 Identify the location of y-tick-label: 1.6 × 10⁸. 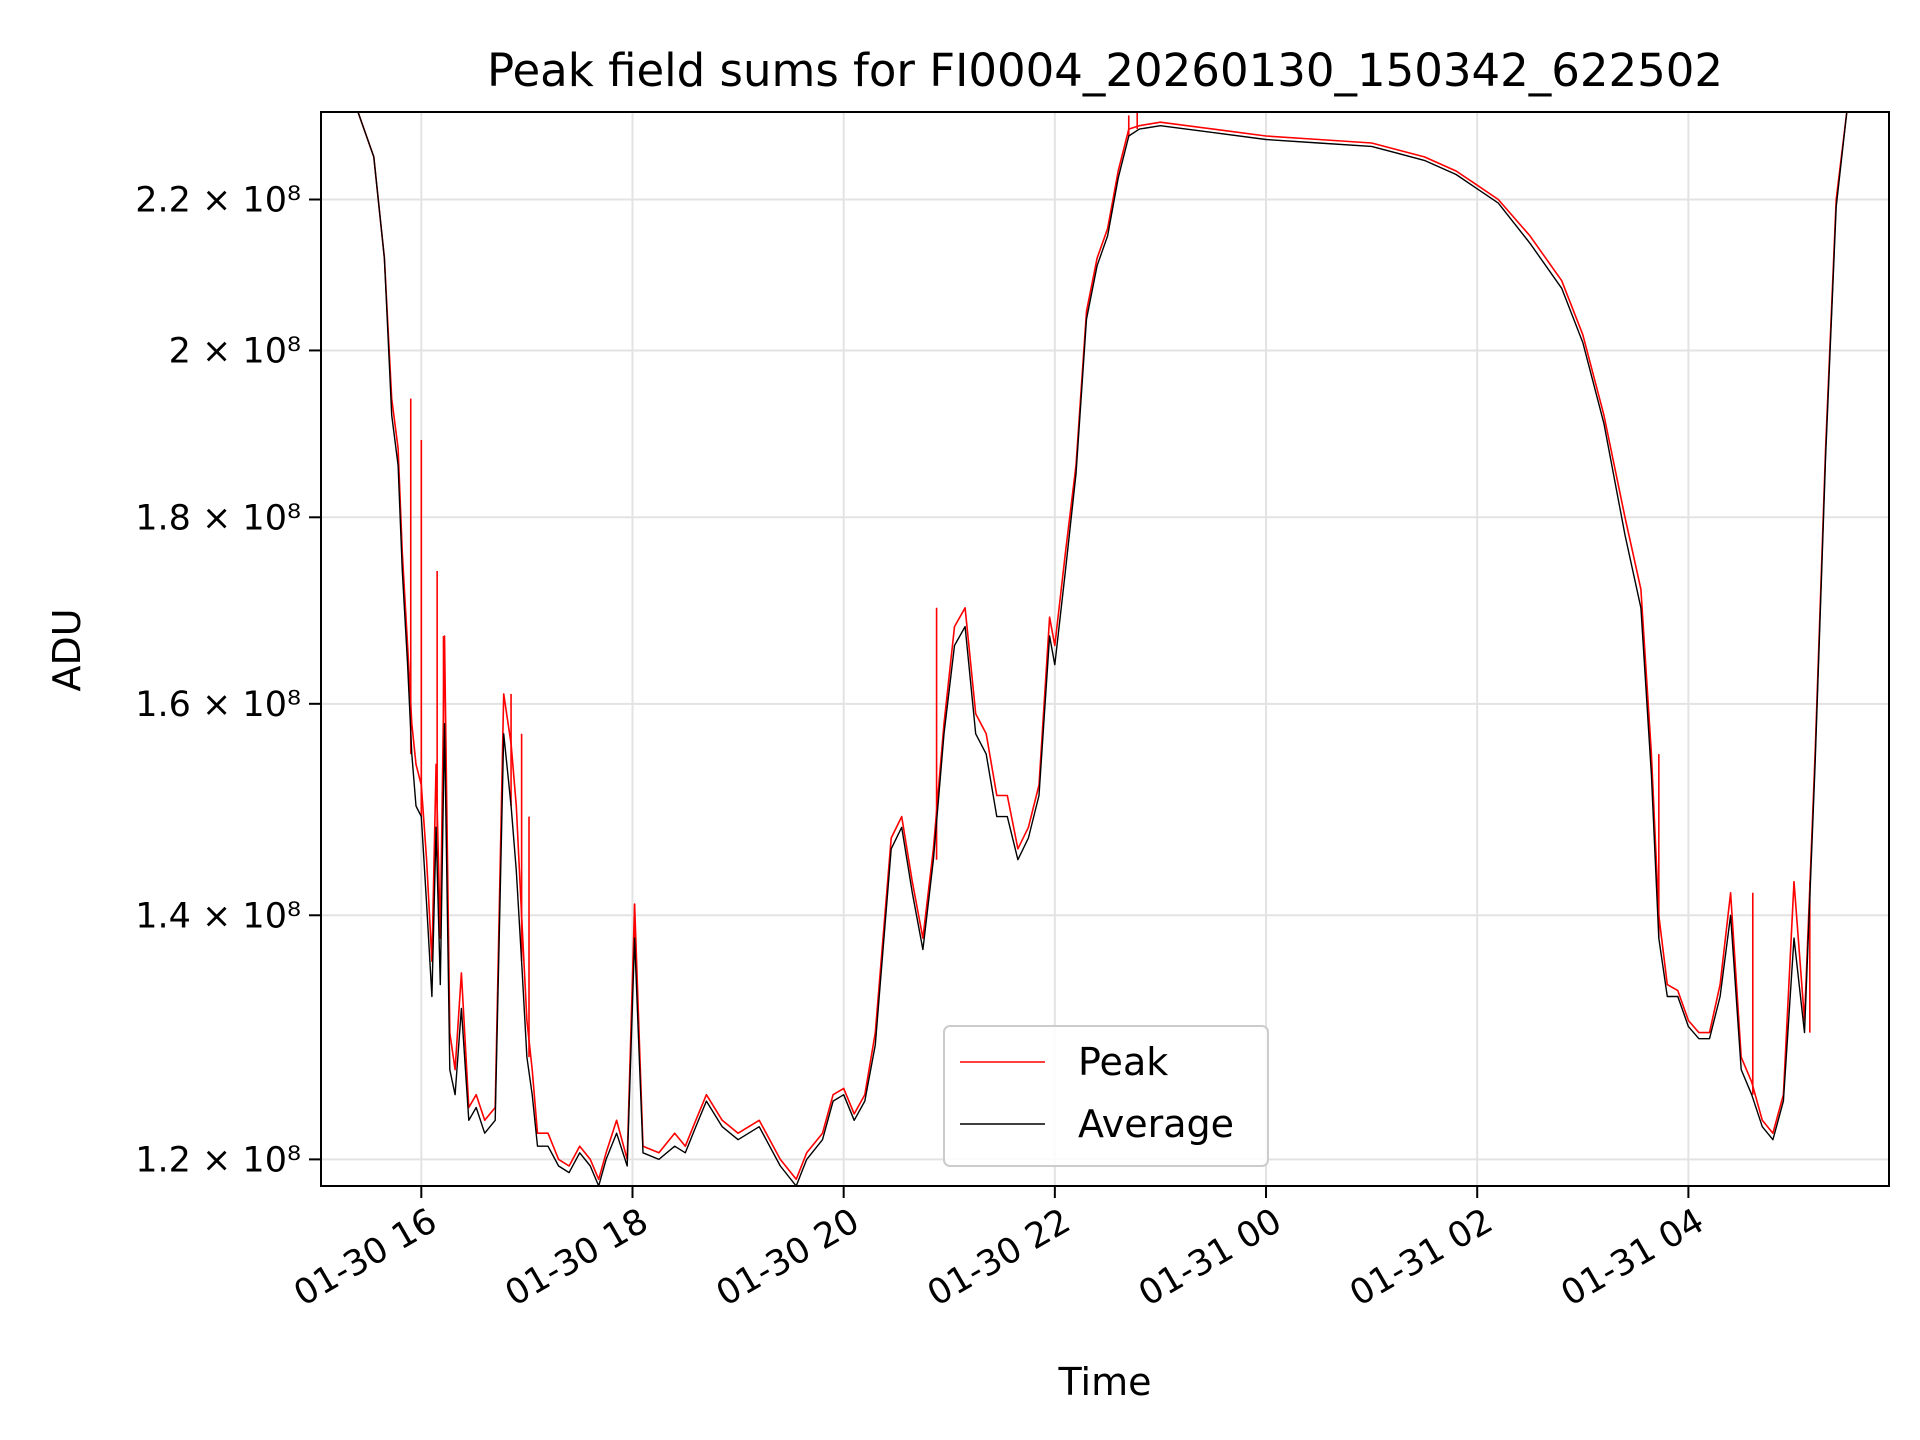
(218, 705).